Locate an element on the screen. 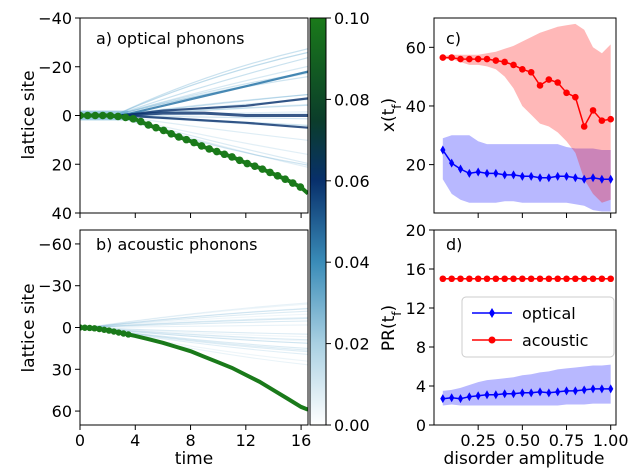 This screenshot has height=468, width=642. panel-b-xlabel: time is located at coordinates (194, 458).